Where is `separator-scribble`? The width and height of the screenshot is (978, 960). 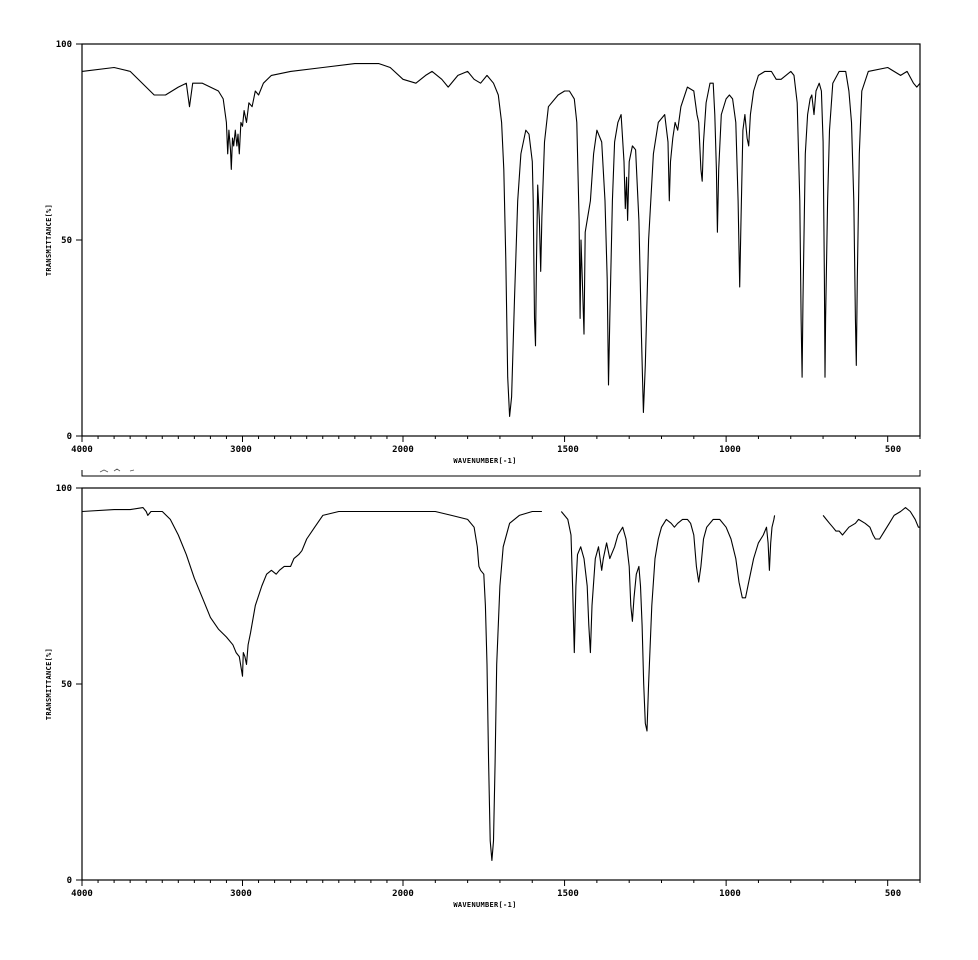
separator-scribble is located at coordinates (117, 470).